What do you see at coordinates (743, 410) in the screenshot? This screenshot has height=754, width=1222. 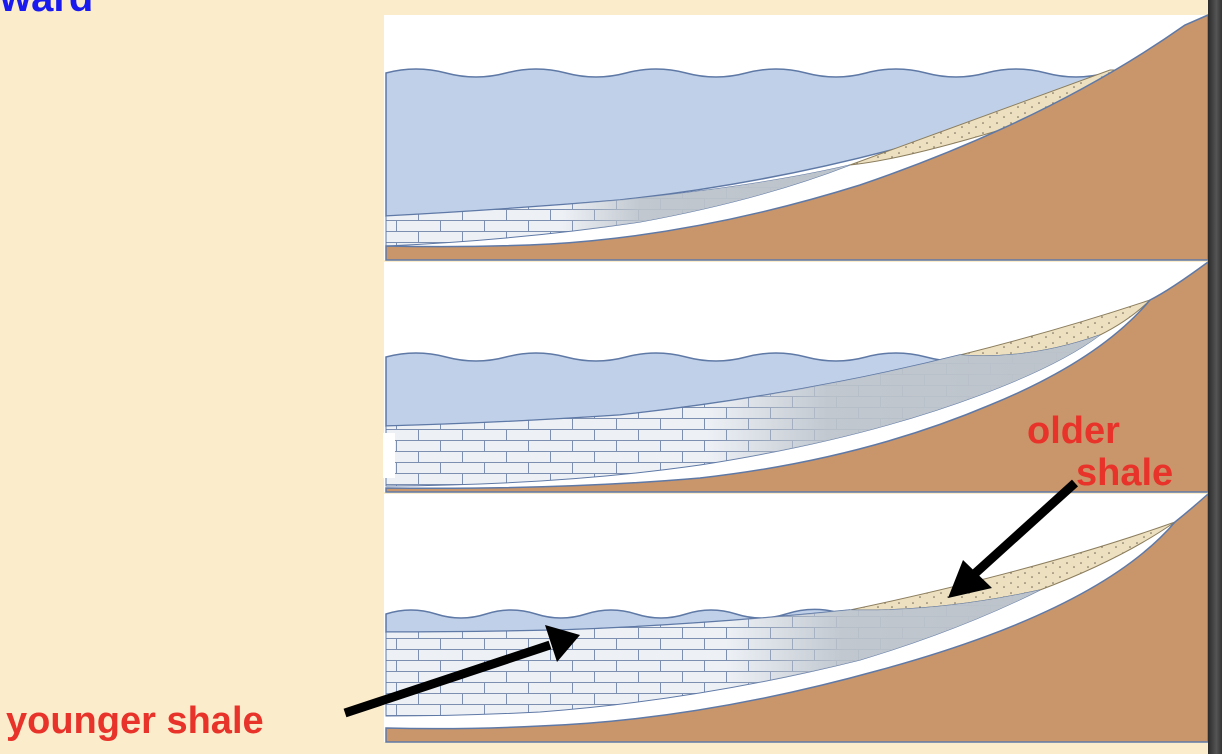 I see `panel-middle-shale` at bounding box center [743, 410].